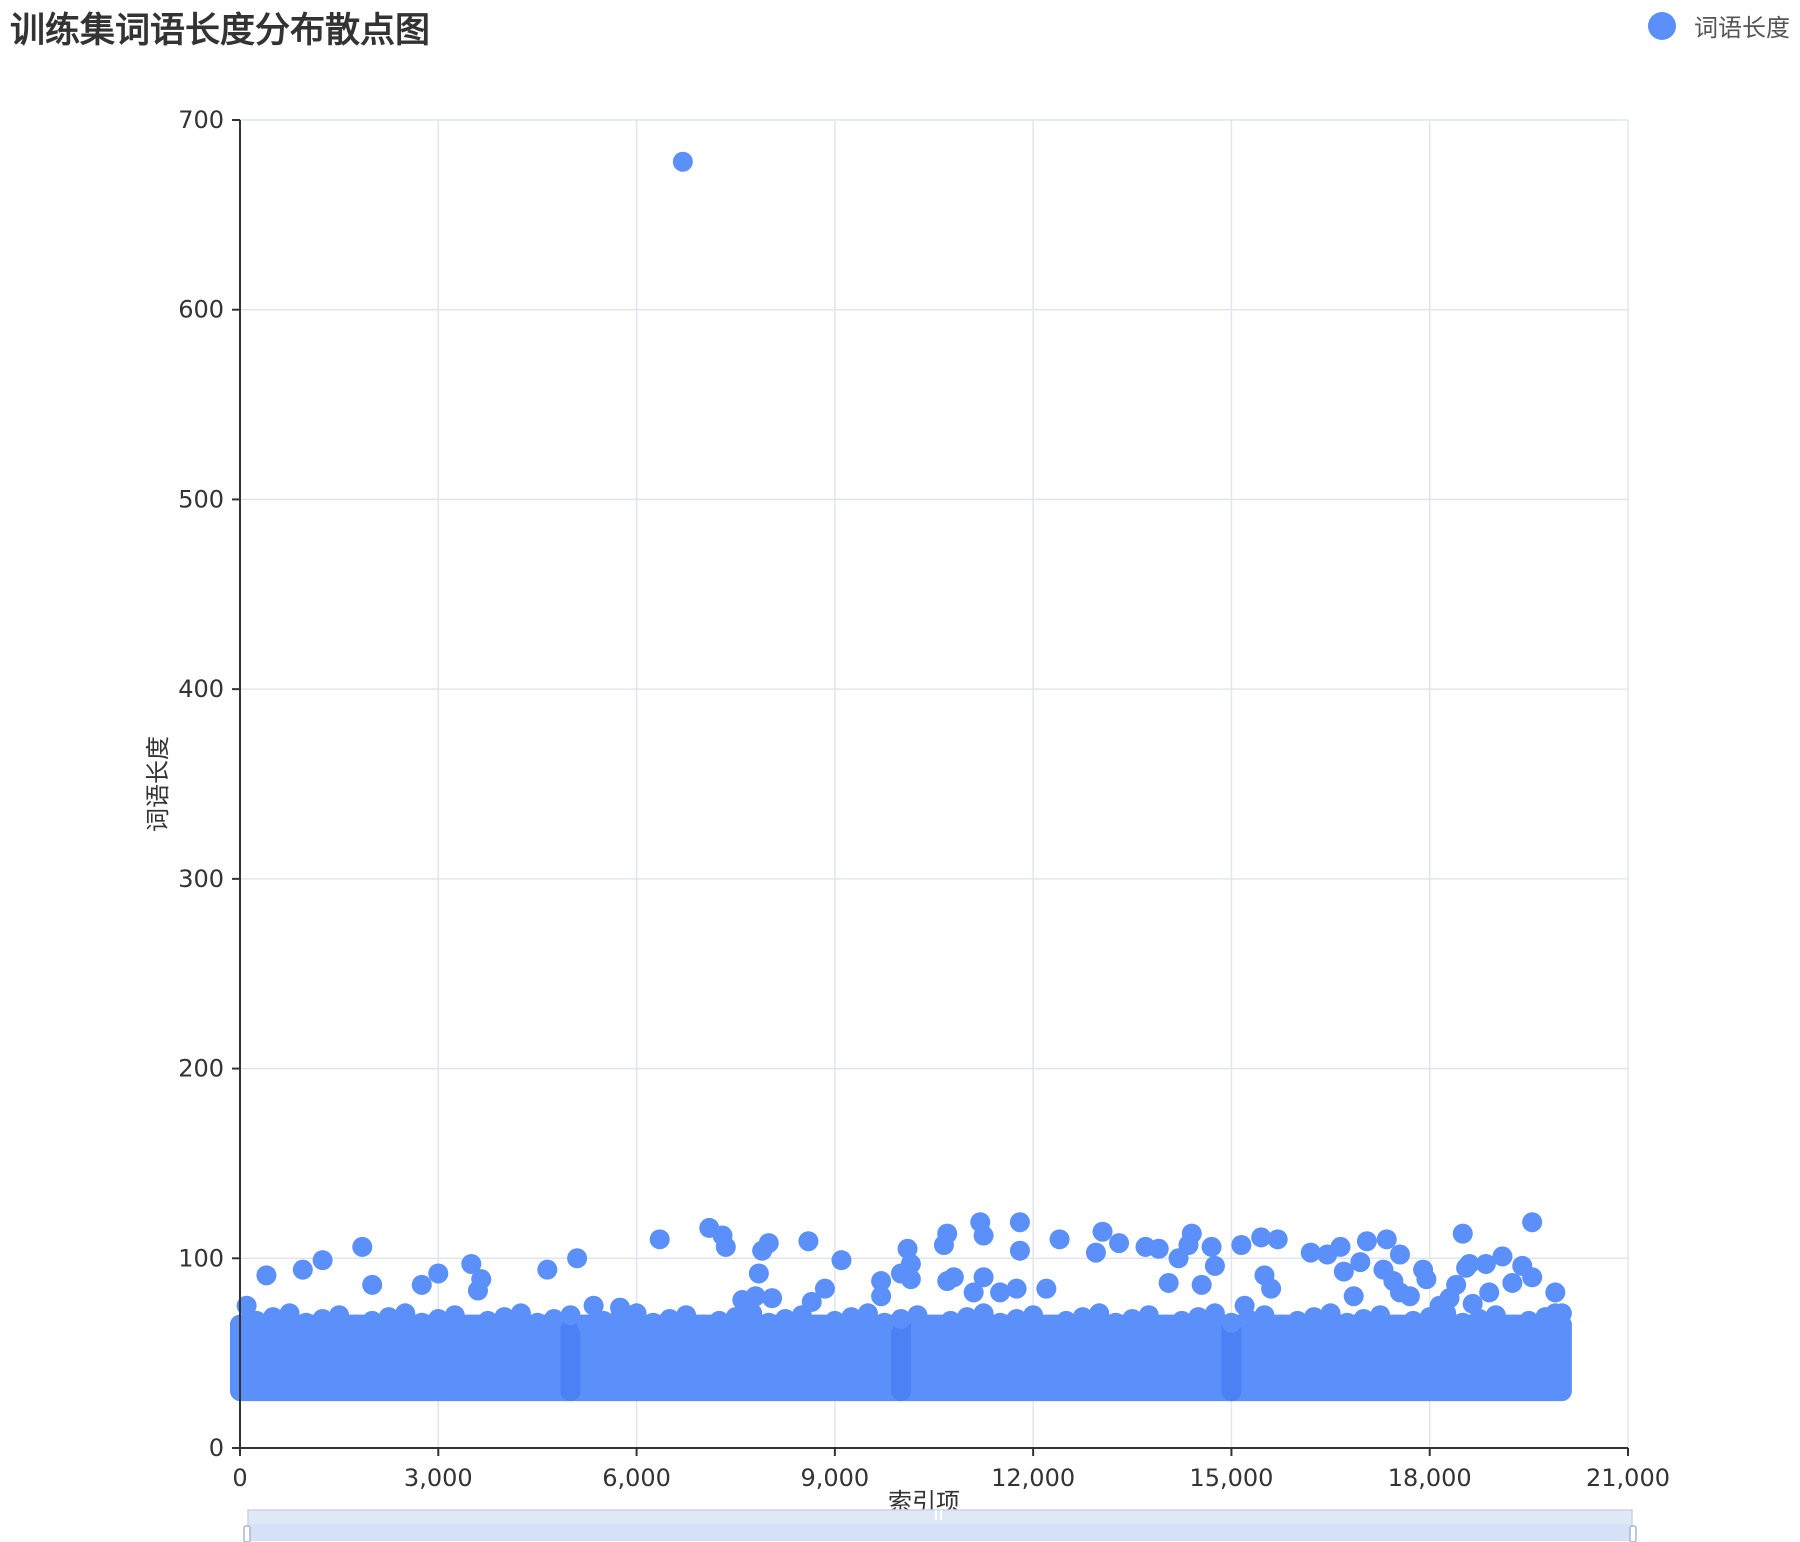 This screenshot has height=1542, width=1800. Describe the element at coordinates (1633, 1533) in the screenshot. I see `zoom-handle-right` at that location.